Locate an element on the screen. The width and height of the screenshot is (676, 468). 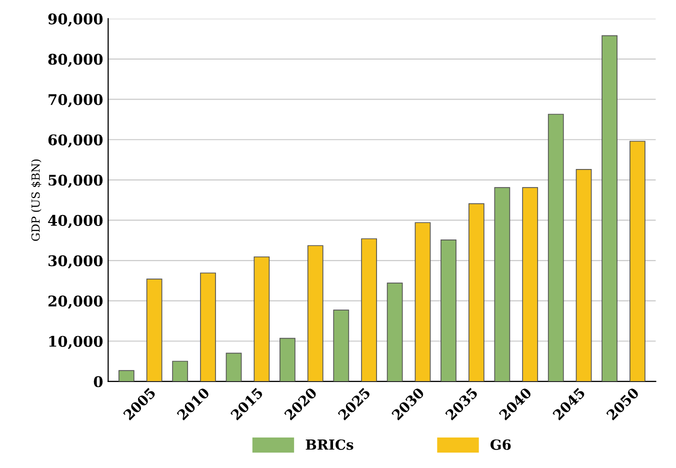
legend-label: G6 is located at coordinates (500, 444).